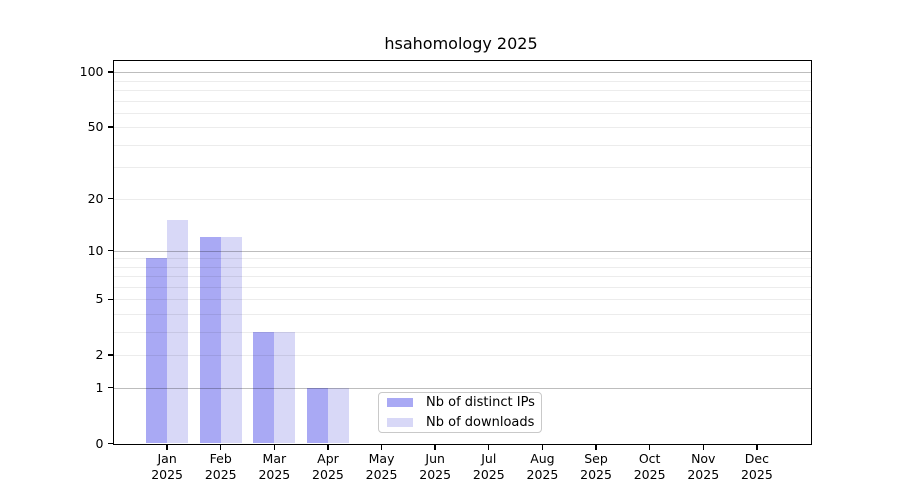 The image size is (900, 500). I want to click on y-tick-label: 0, so click(99, 443).